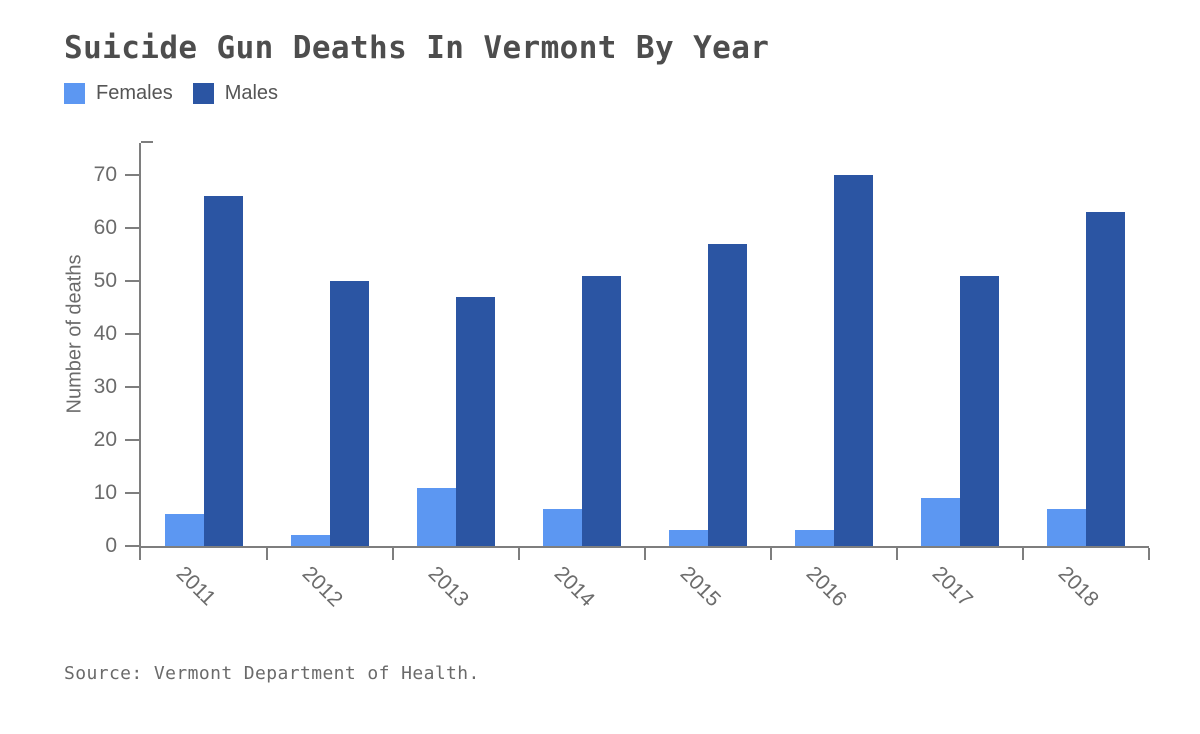  I want to click on x-category-label-2018: 2018, so click(1078, 587).